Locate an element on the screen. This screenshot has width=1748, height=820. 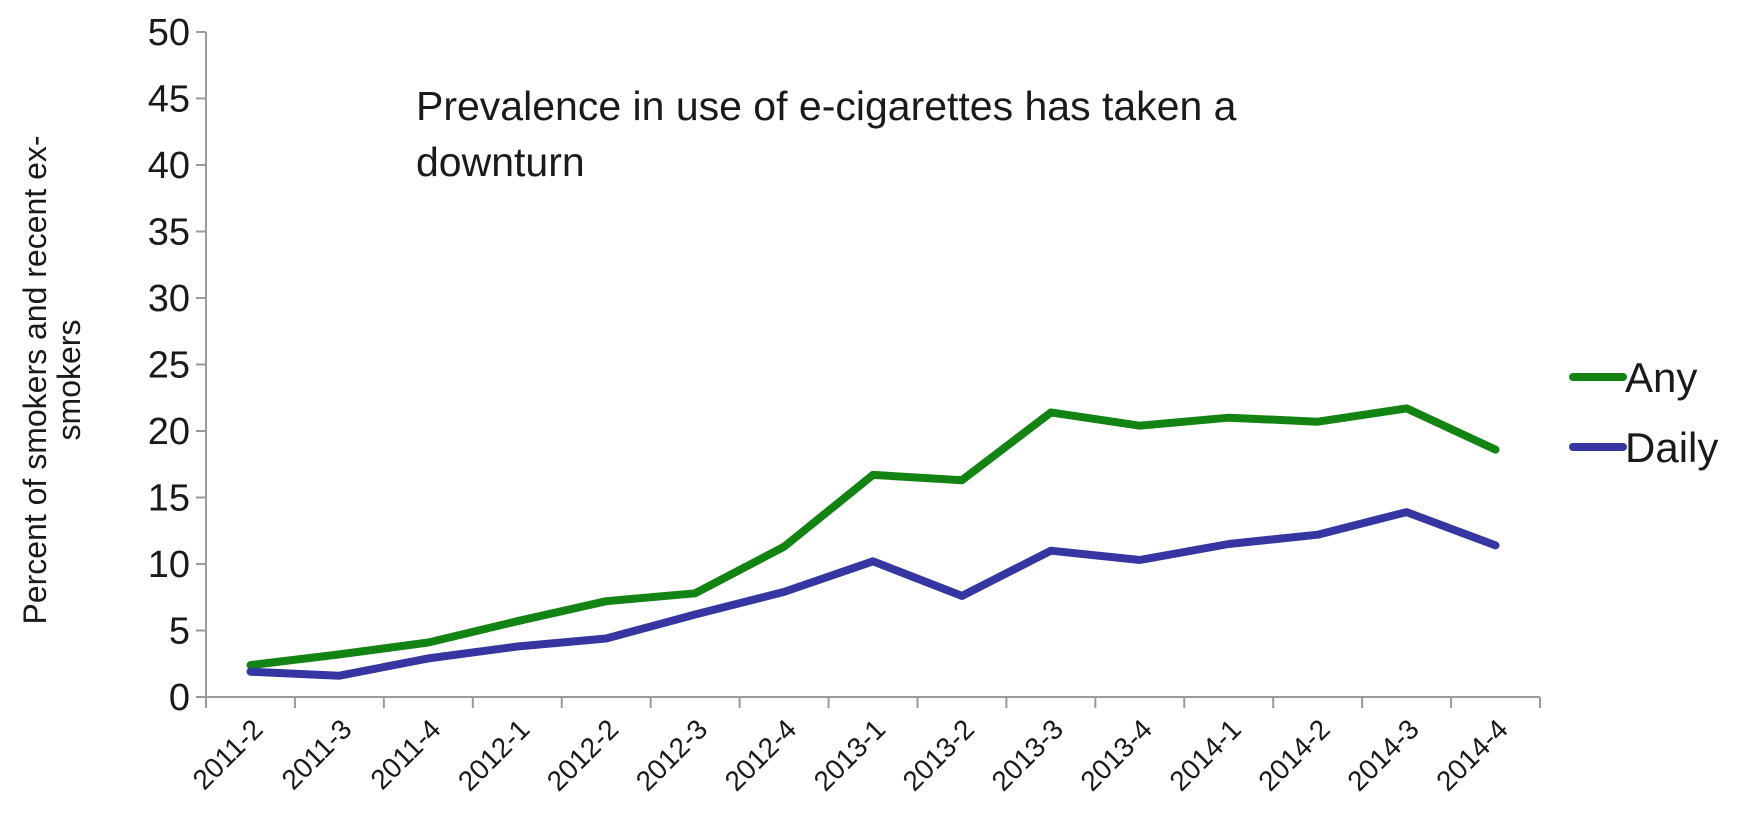
legend-label: Any is located at coordinates (1661, 377).